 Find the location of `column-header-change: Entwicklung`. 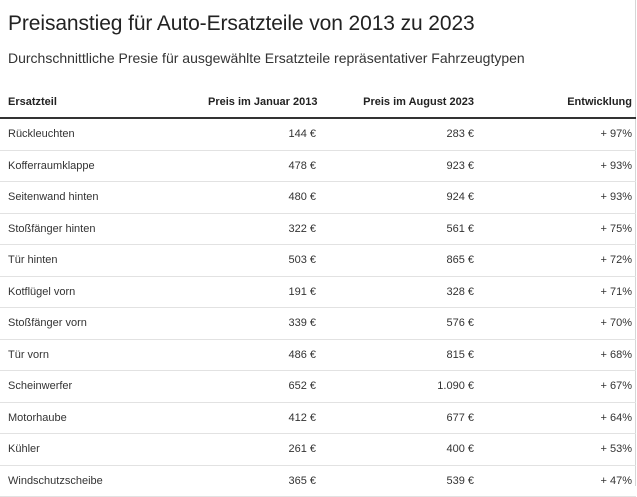

column-header-change: Entwicklung is located at coordinates (557, 102).